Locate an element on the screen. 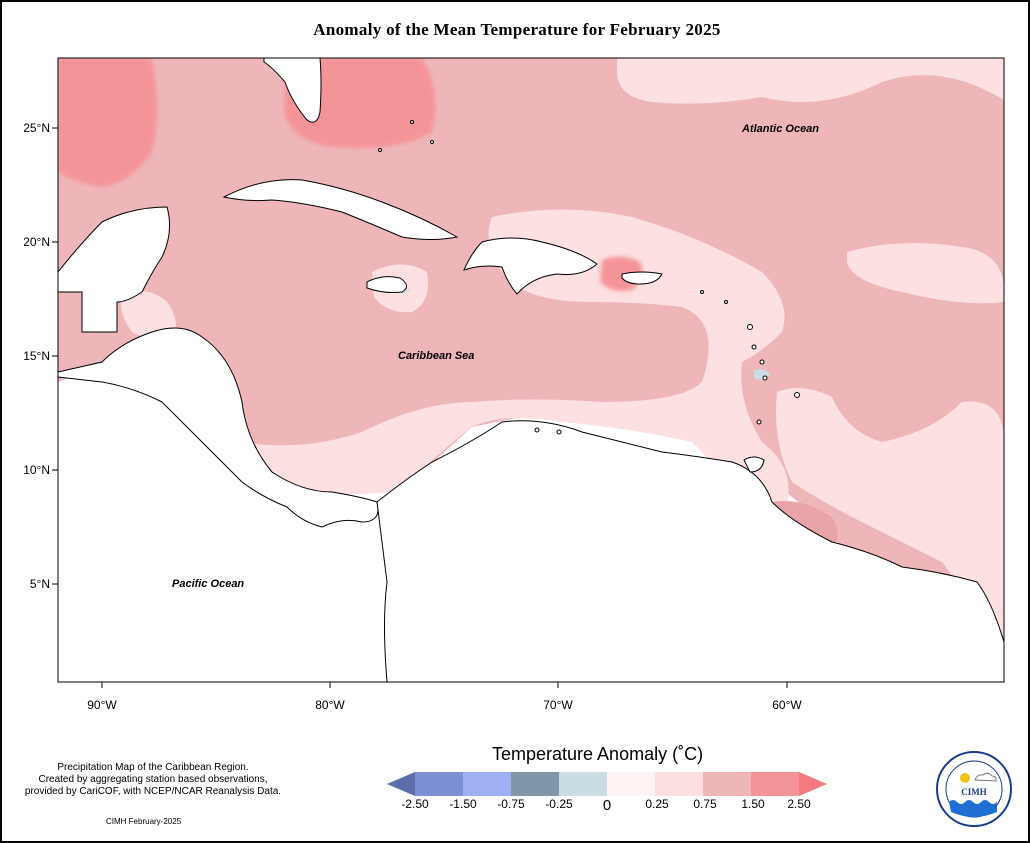  lon-tick-60w: 60°W is located at coordinates (787, 705).